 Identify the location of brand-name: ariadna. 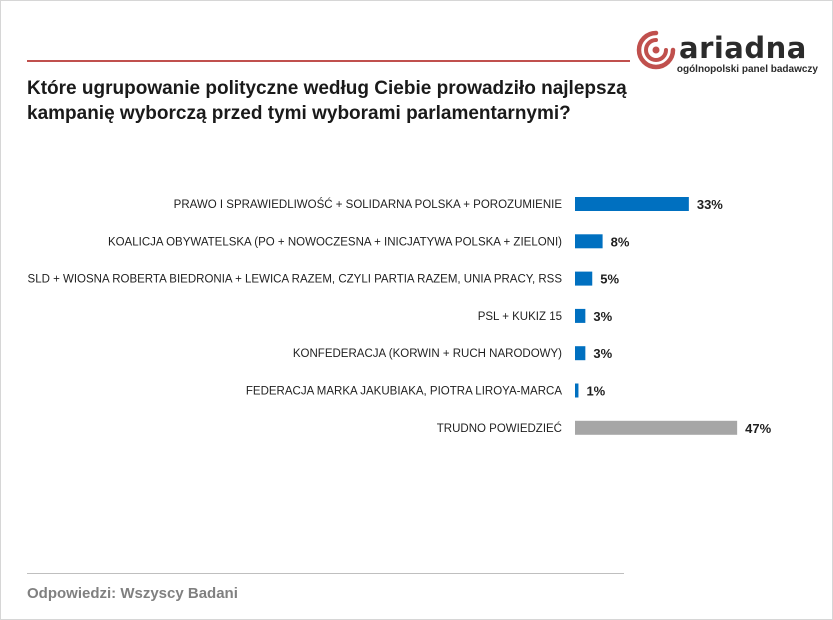
(743, 48).